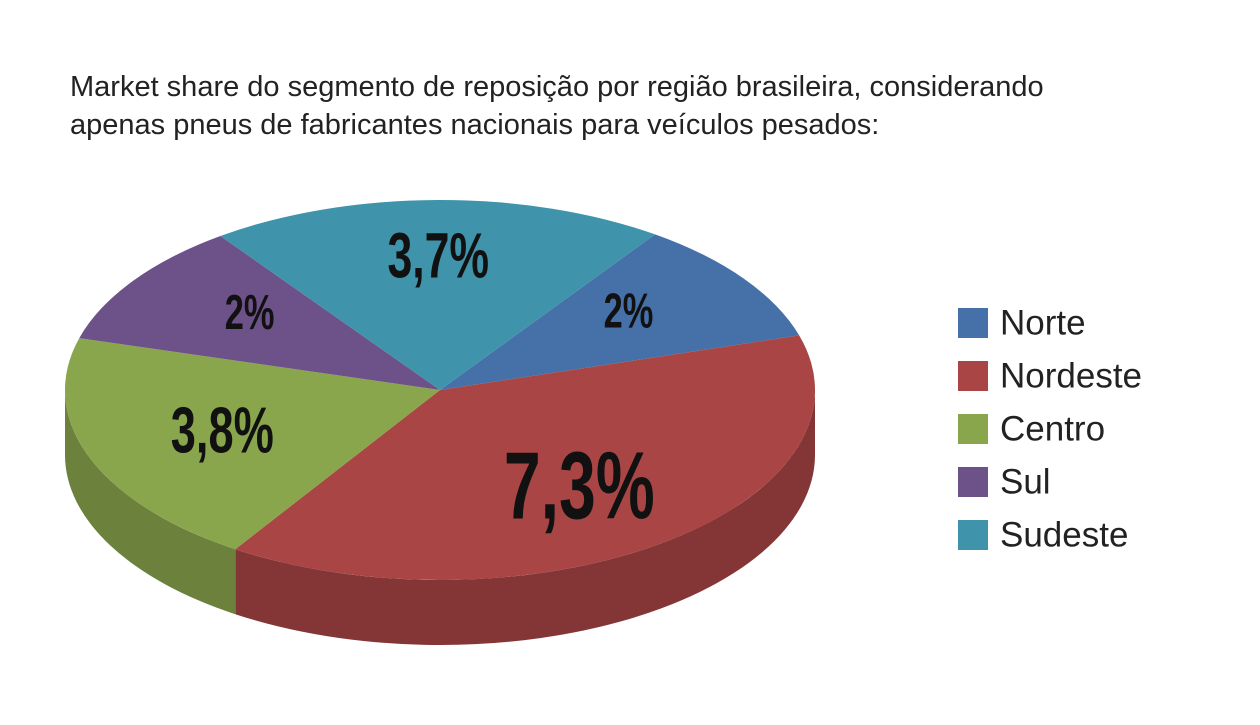 Image resolution: width=1260 pixels, height=725 pixels. I want to click on legend-label: Sudeste, so click(1064, 534).